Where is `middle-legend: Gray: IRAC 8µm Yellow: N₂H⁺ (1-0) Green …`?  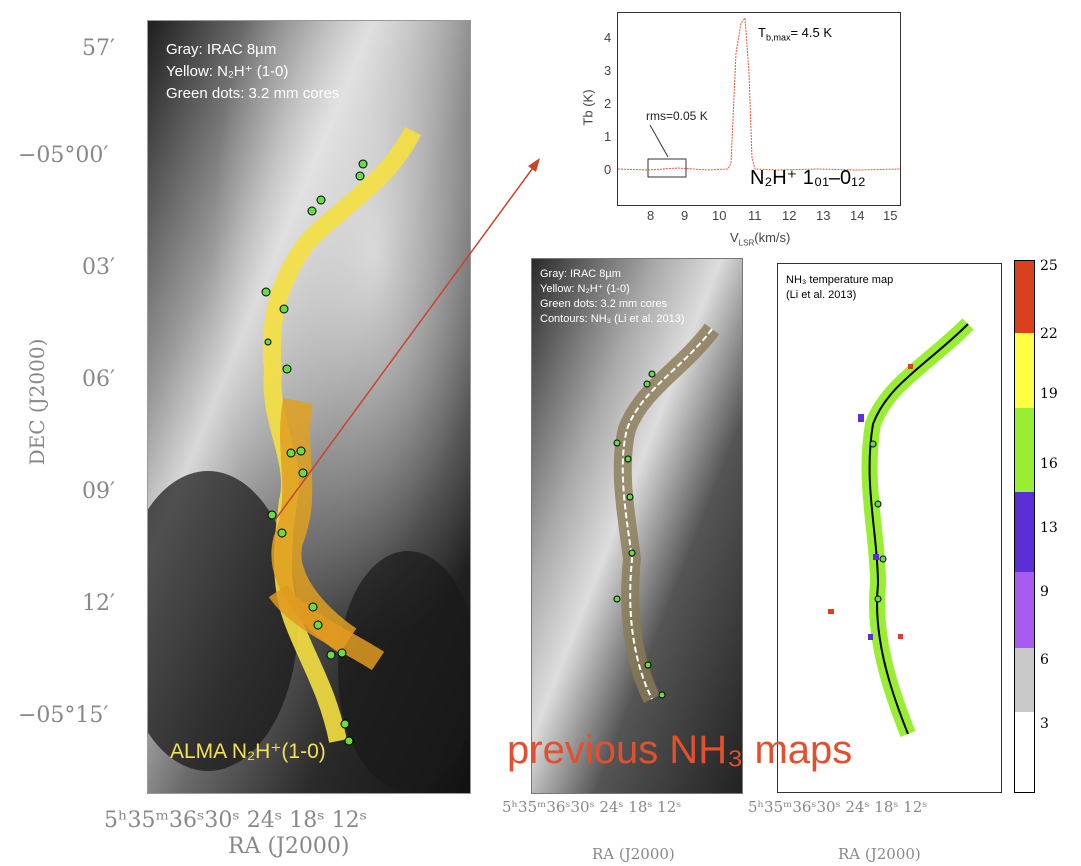 middle-legend: Gray: IRAC 8µm Yellow: N₂H⁺ (1-0) Green … is located at coordinates (612, 297).